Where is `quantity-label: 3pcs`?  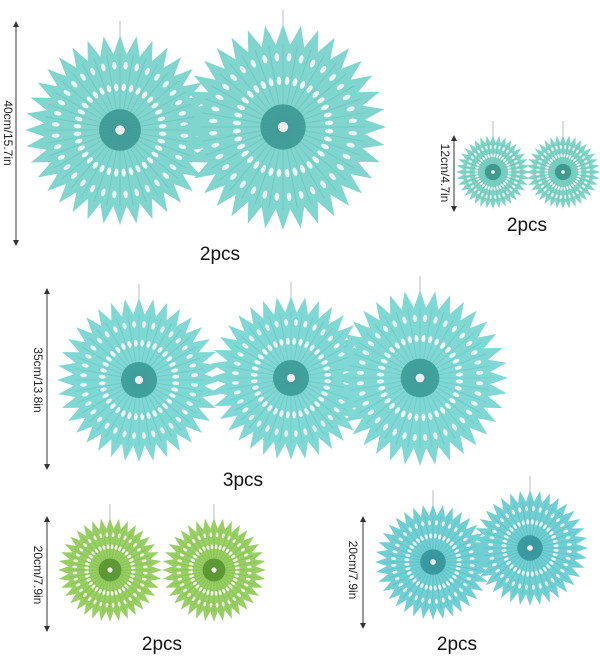 quantity-label: 3pcs is located at coordinates (243, 480).